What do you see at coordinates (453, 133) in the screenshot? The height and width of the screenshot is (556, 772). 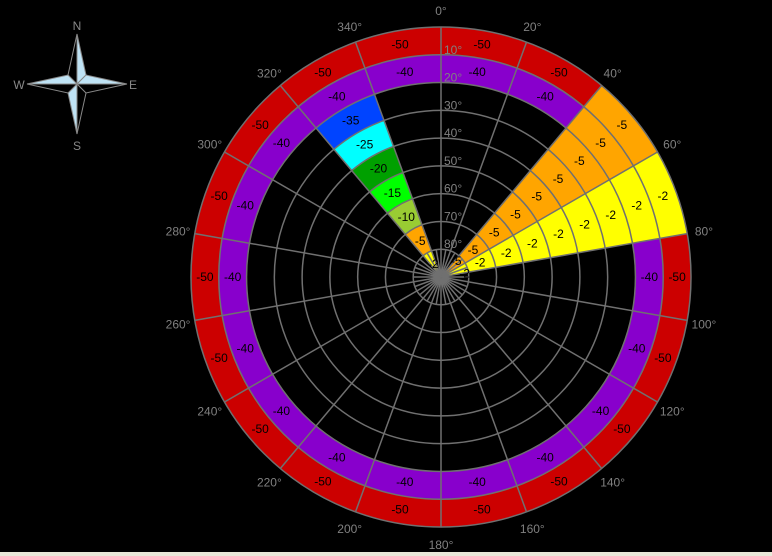 I see `elevation-tick-label: 40°` at bounding box center [453, 133].